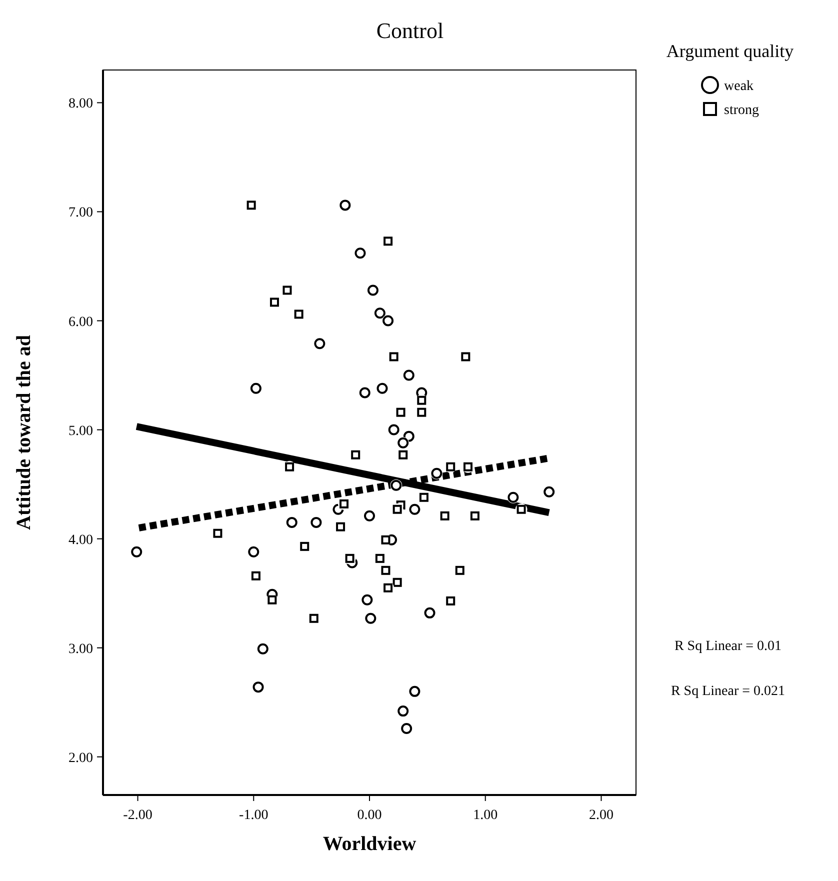  What do you see at coordinates (24, 432) in the screenshot?
I see `y-axis-title: Attitude toward the ad` at bounding box center [24, 432].